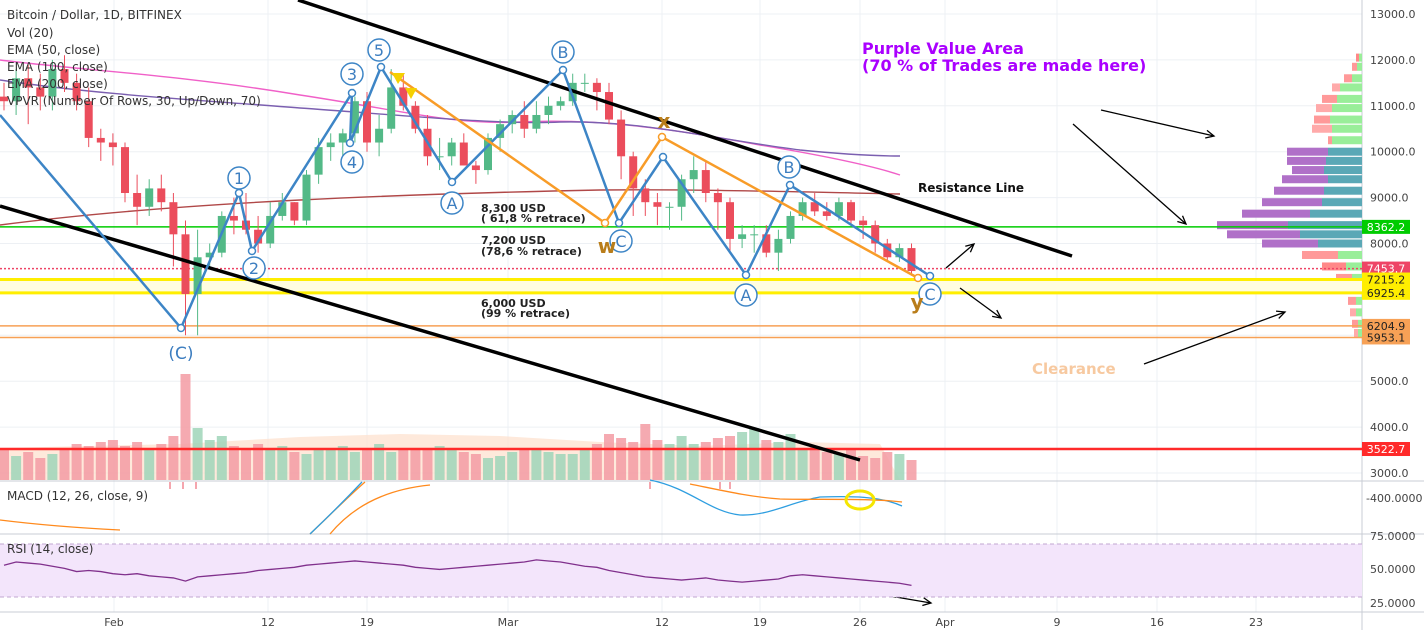 The height and width of the screenshot is (630, 1424). What do you see at coordinates (53, 50) in the screenshot?
I see `indicator-legend-item: EMA (50, close)` at bounding box center [53, 50].